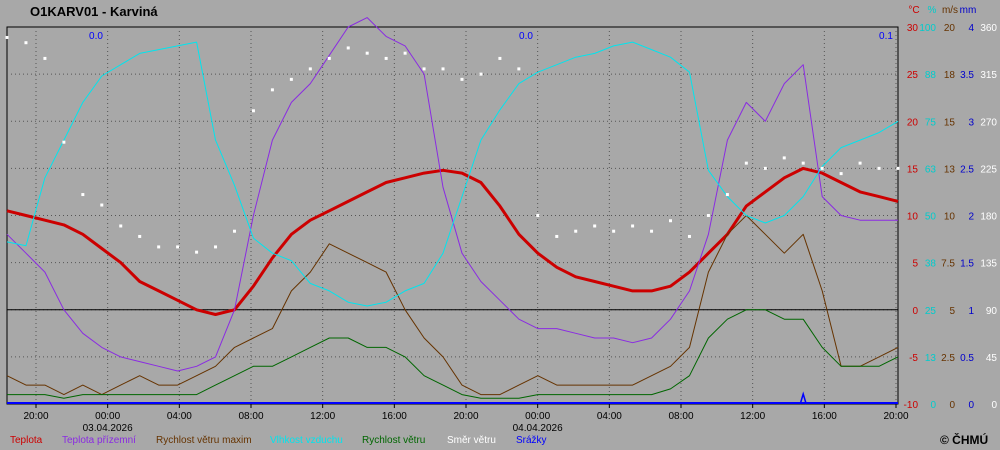  What do you see at coordinates (931, 264) in the screenshot?
I see `y-axis-tick: 38` at bounding box center [931, 264].